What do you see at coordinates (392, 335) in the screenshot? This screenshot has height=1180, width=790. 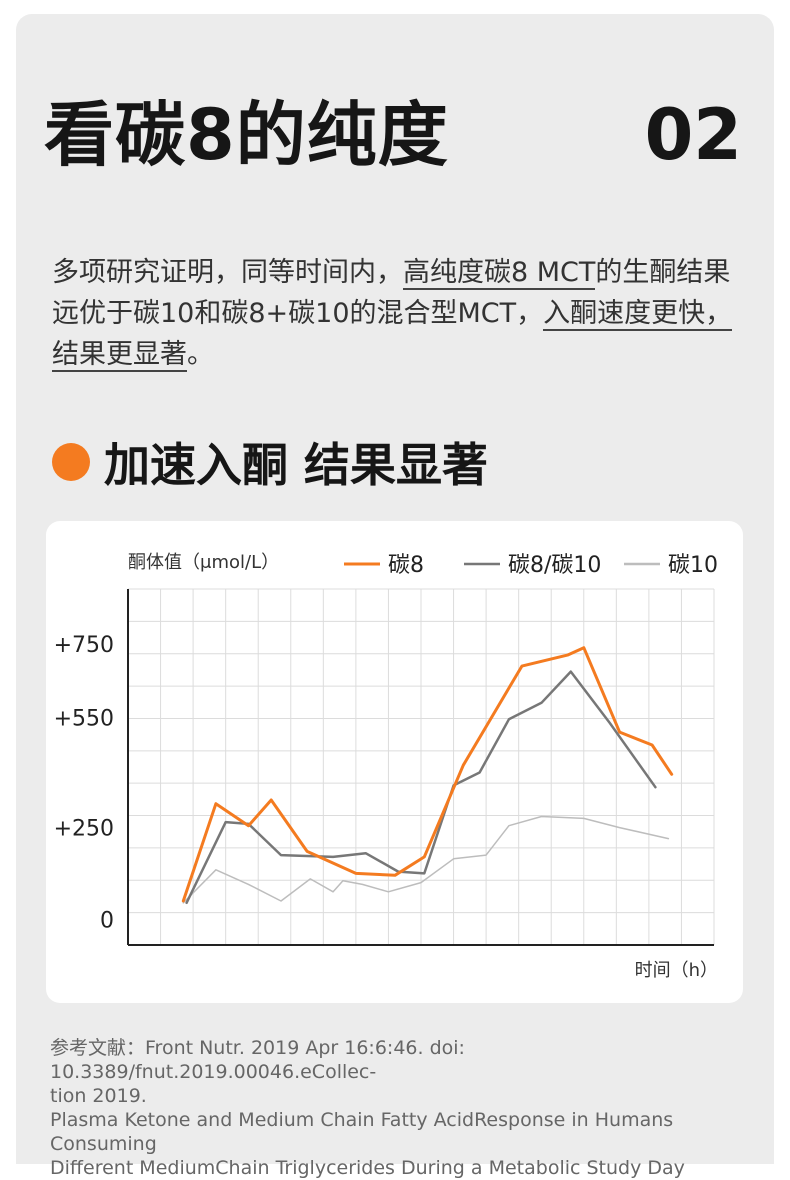 I see `intro-highlight-2: 入酮速度更快，结果更显著` at bounding box center [392, 335].